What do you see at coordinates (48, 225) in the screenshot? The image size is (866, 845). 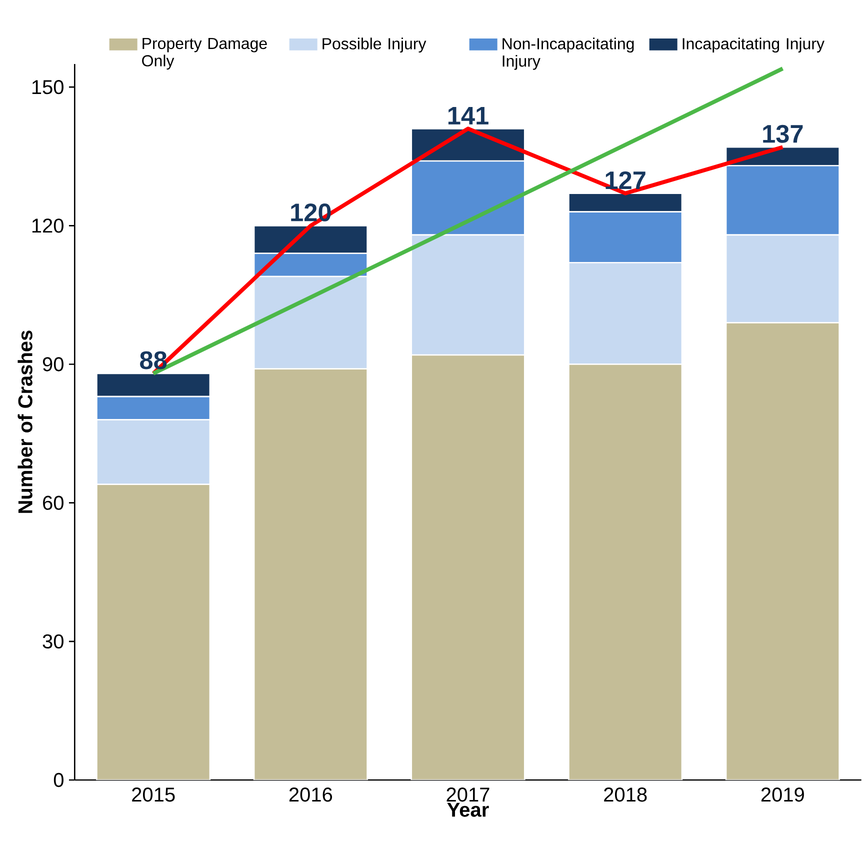 I see `y-tick-label: 120` at bounding box center [48, 225].